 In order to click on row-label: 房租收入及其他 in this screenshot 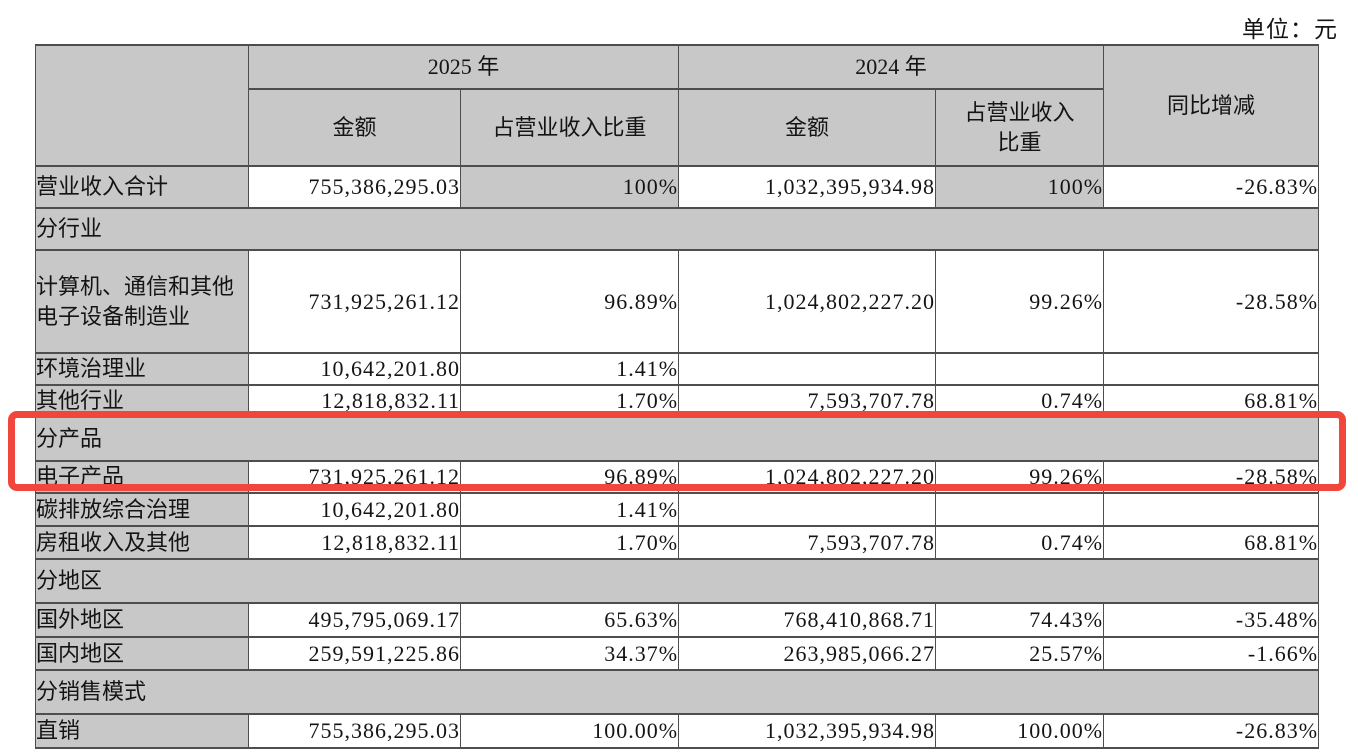, I will do `click(142, 542)`.